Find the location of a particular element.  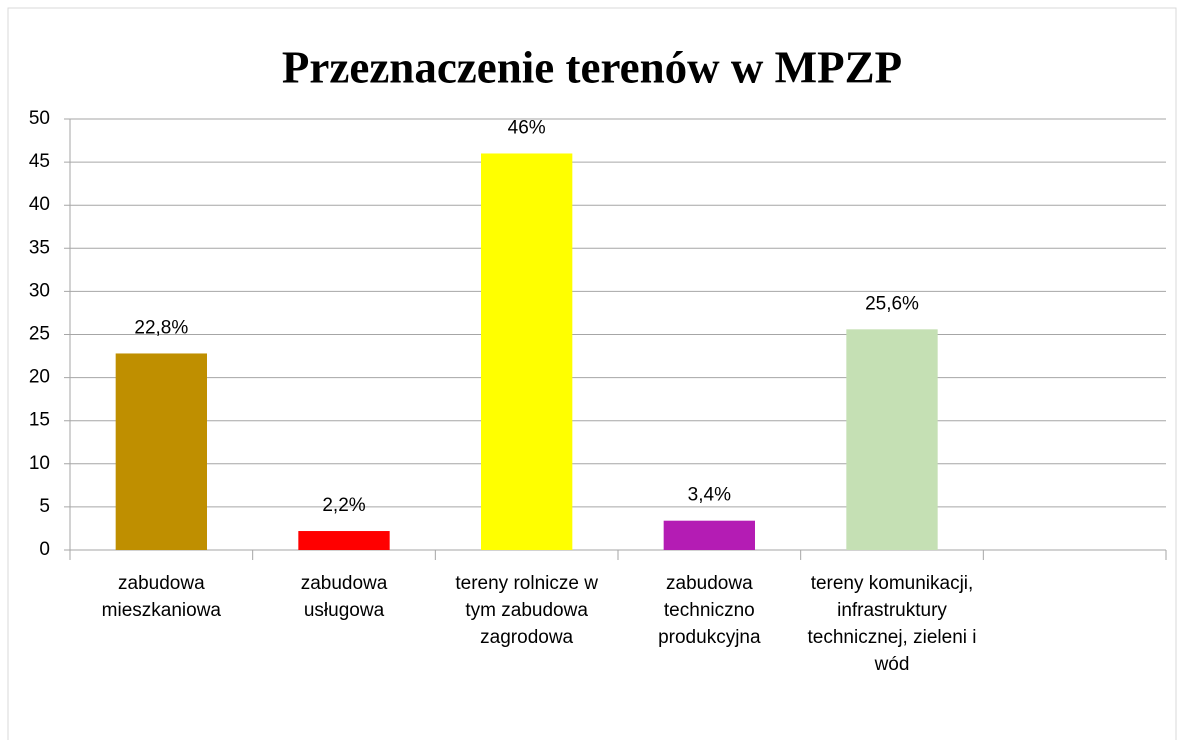

y-tick-label: 35 is located at coordinates (39, 247).